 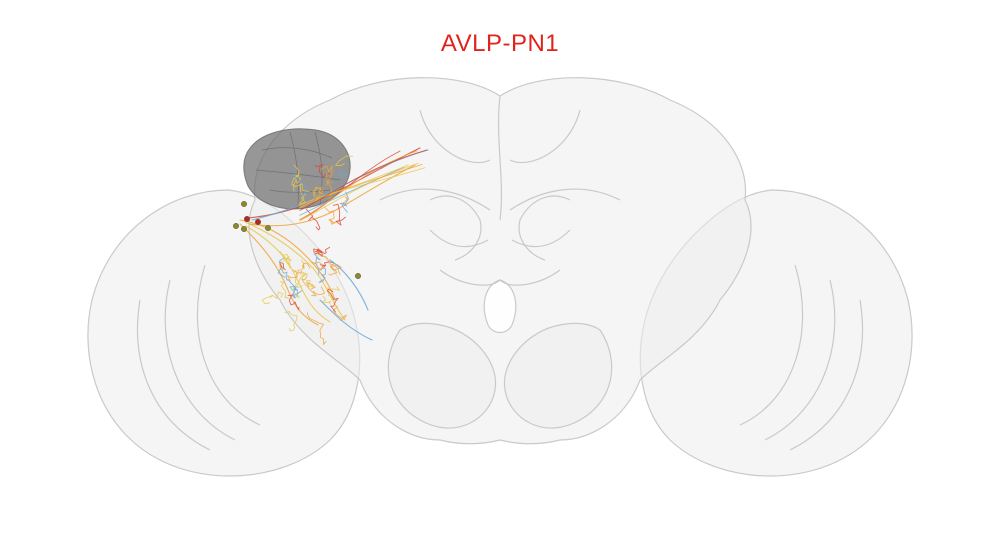 I want to click on central-complex, so click(x=500, y=240).